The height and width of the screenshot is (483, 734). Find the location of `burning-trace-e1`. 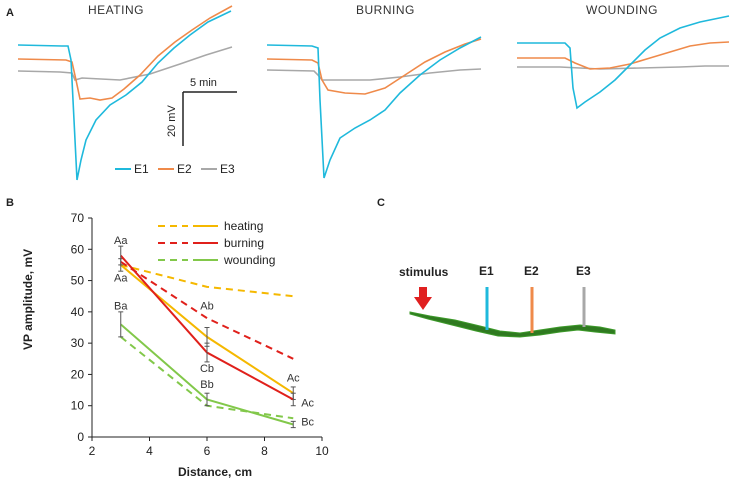

burning-trace-e1 is located at coordinates (374, 107).